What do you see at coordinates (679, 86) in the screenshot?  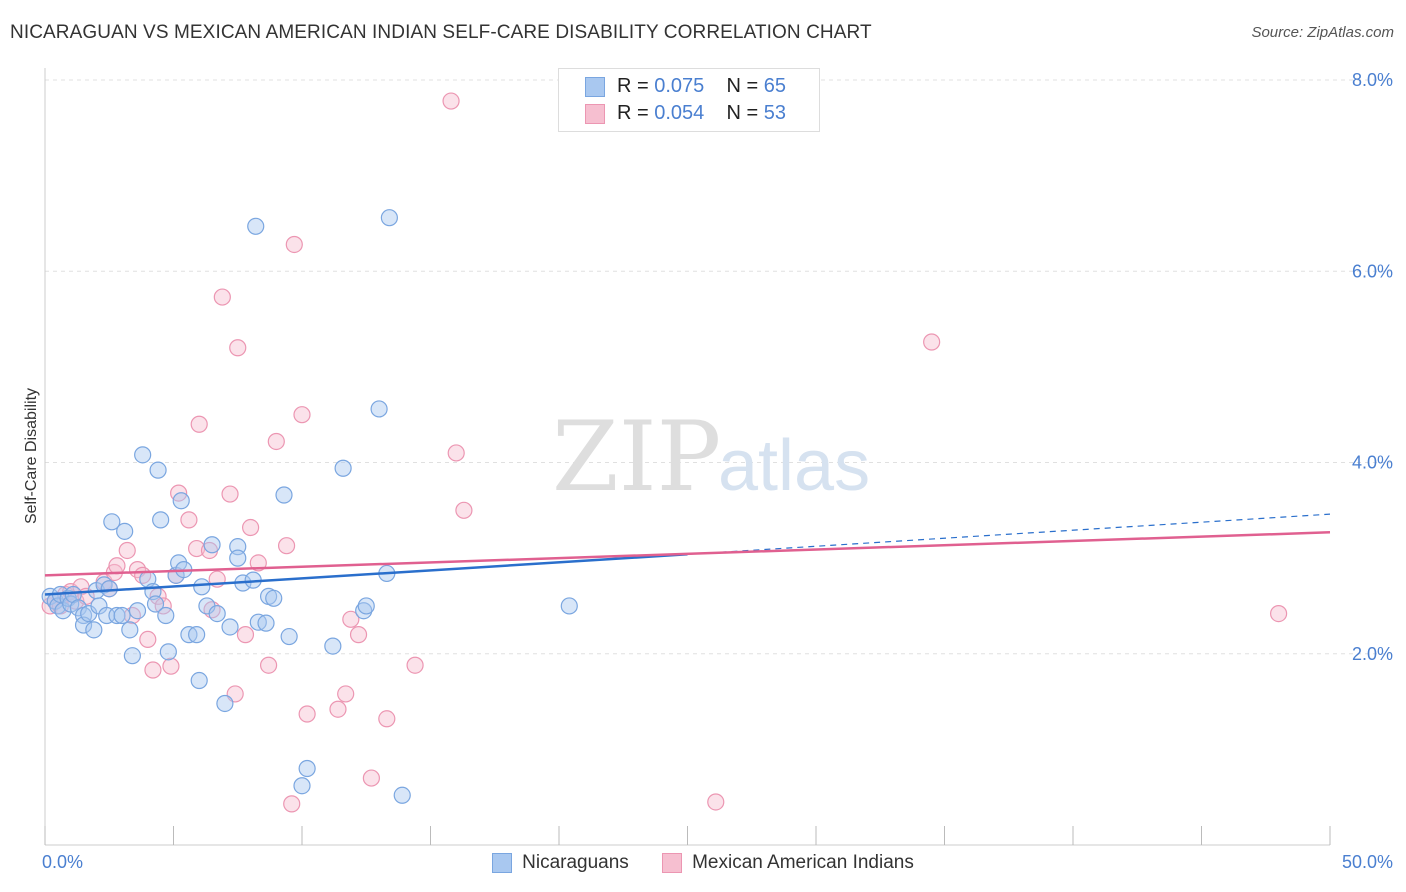 I see `r-value: 0.075` at bounding box center [679, 86].